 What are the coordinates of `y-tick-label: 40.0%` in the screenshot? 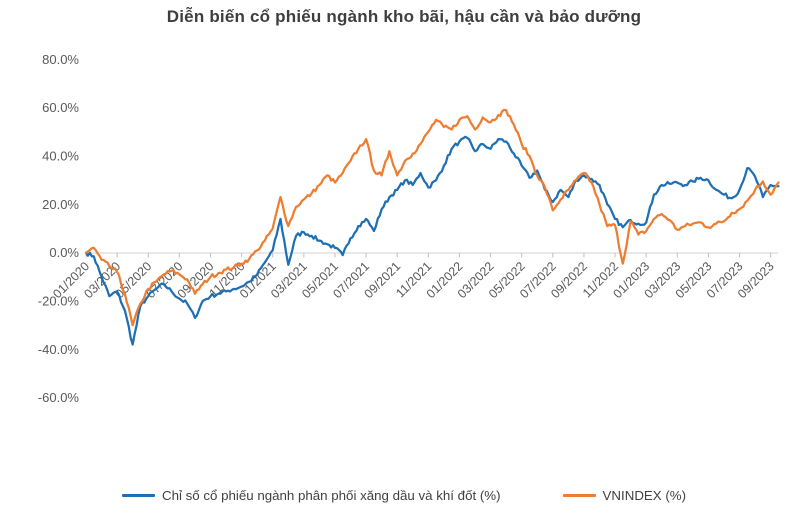 It's located at (60, 156).